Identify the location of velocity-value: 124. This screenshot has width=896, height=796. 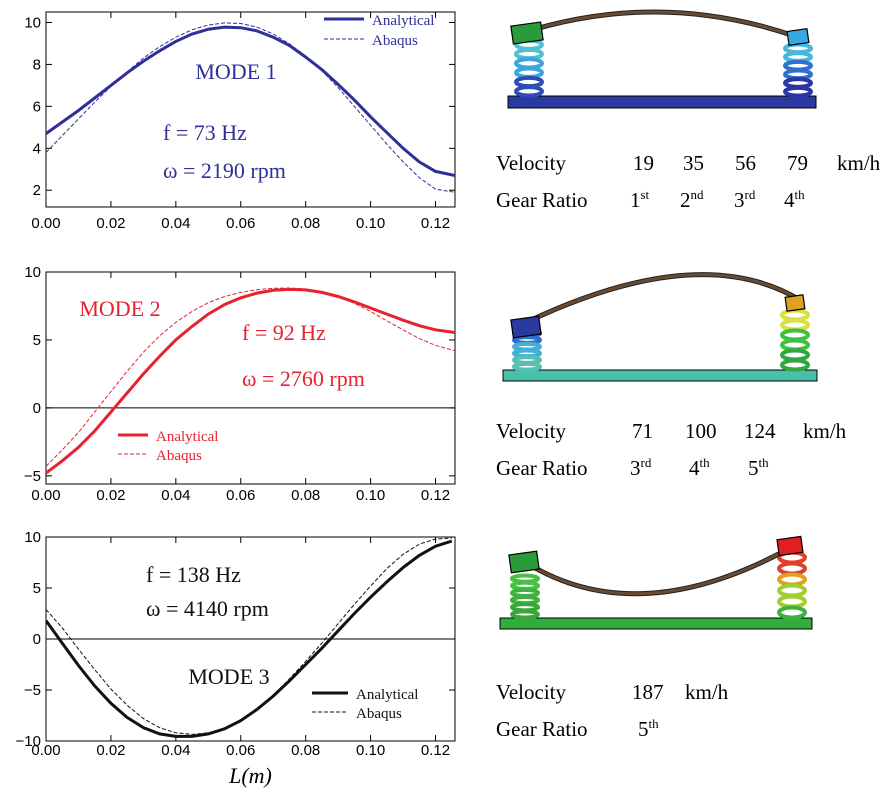
(760, 431).